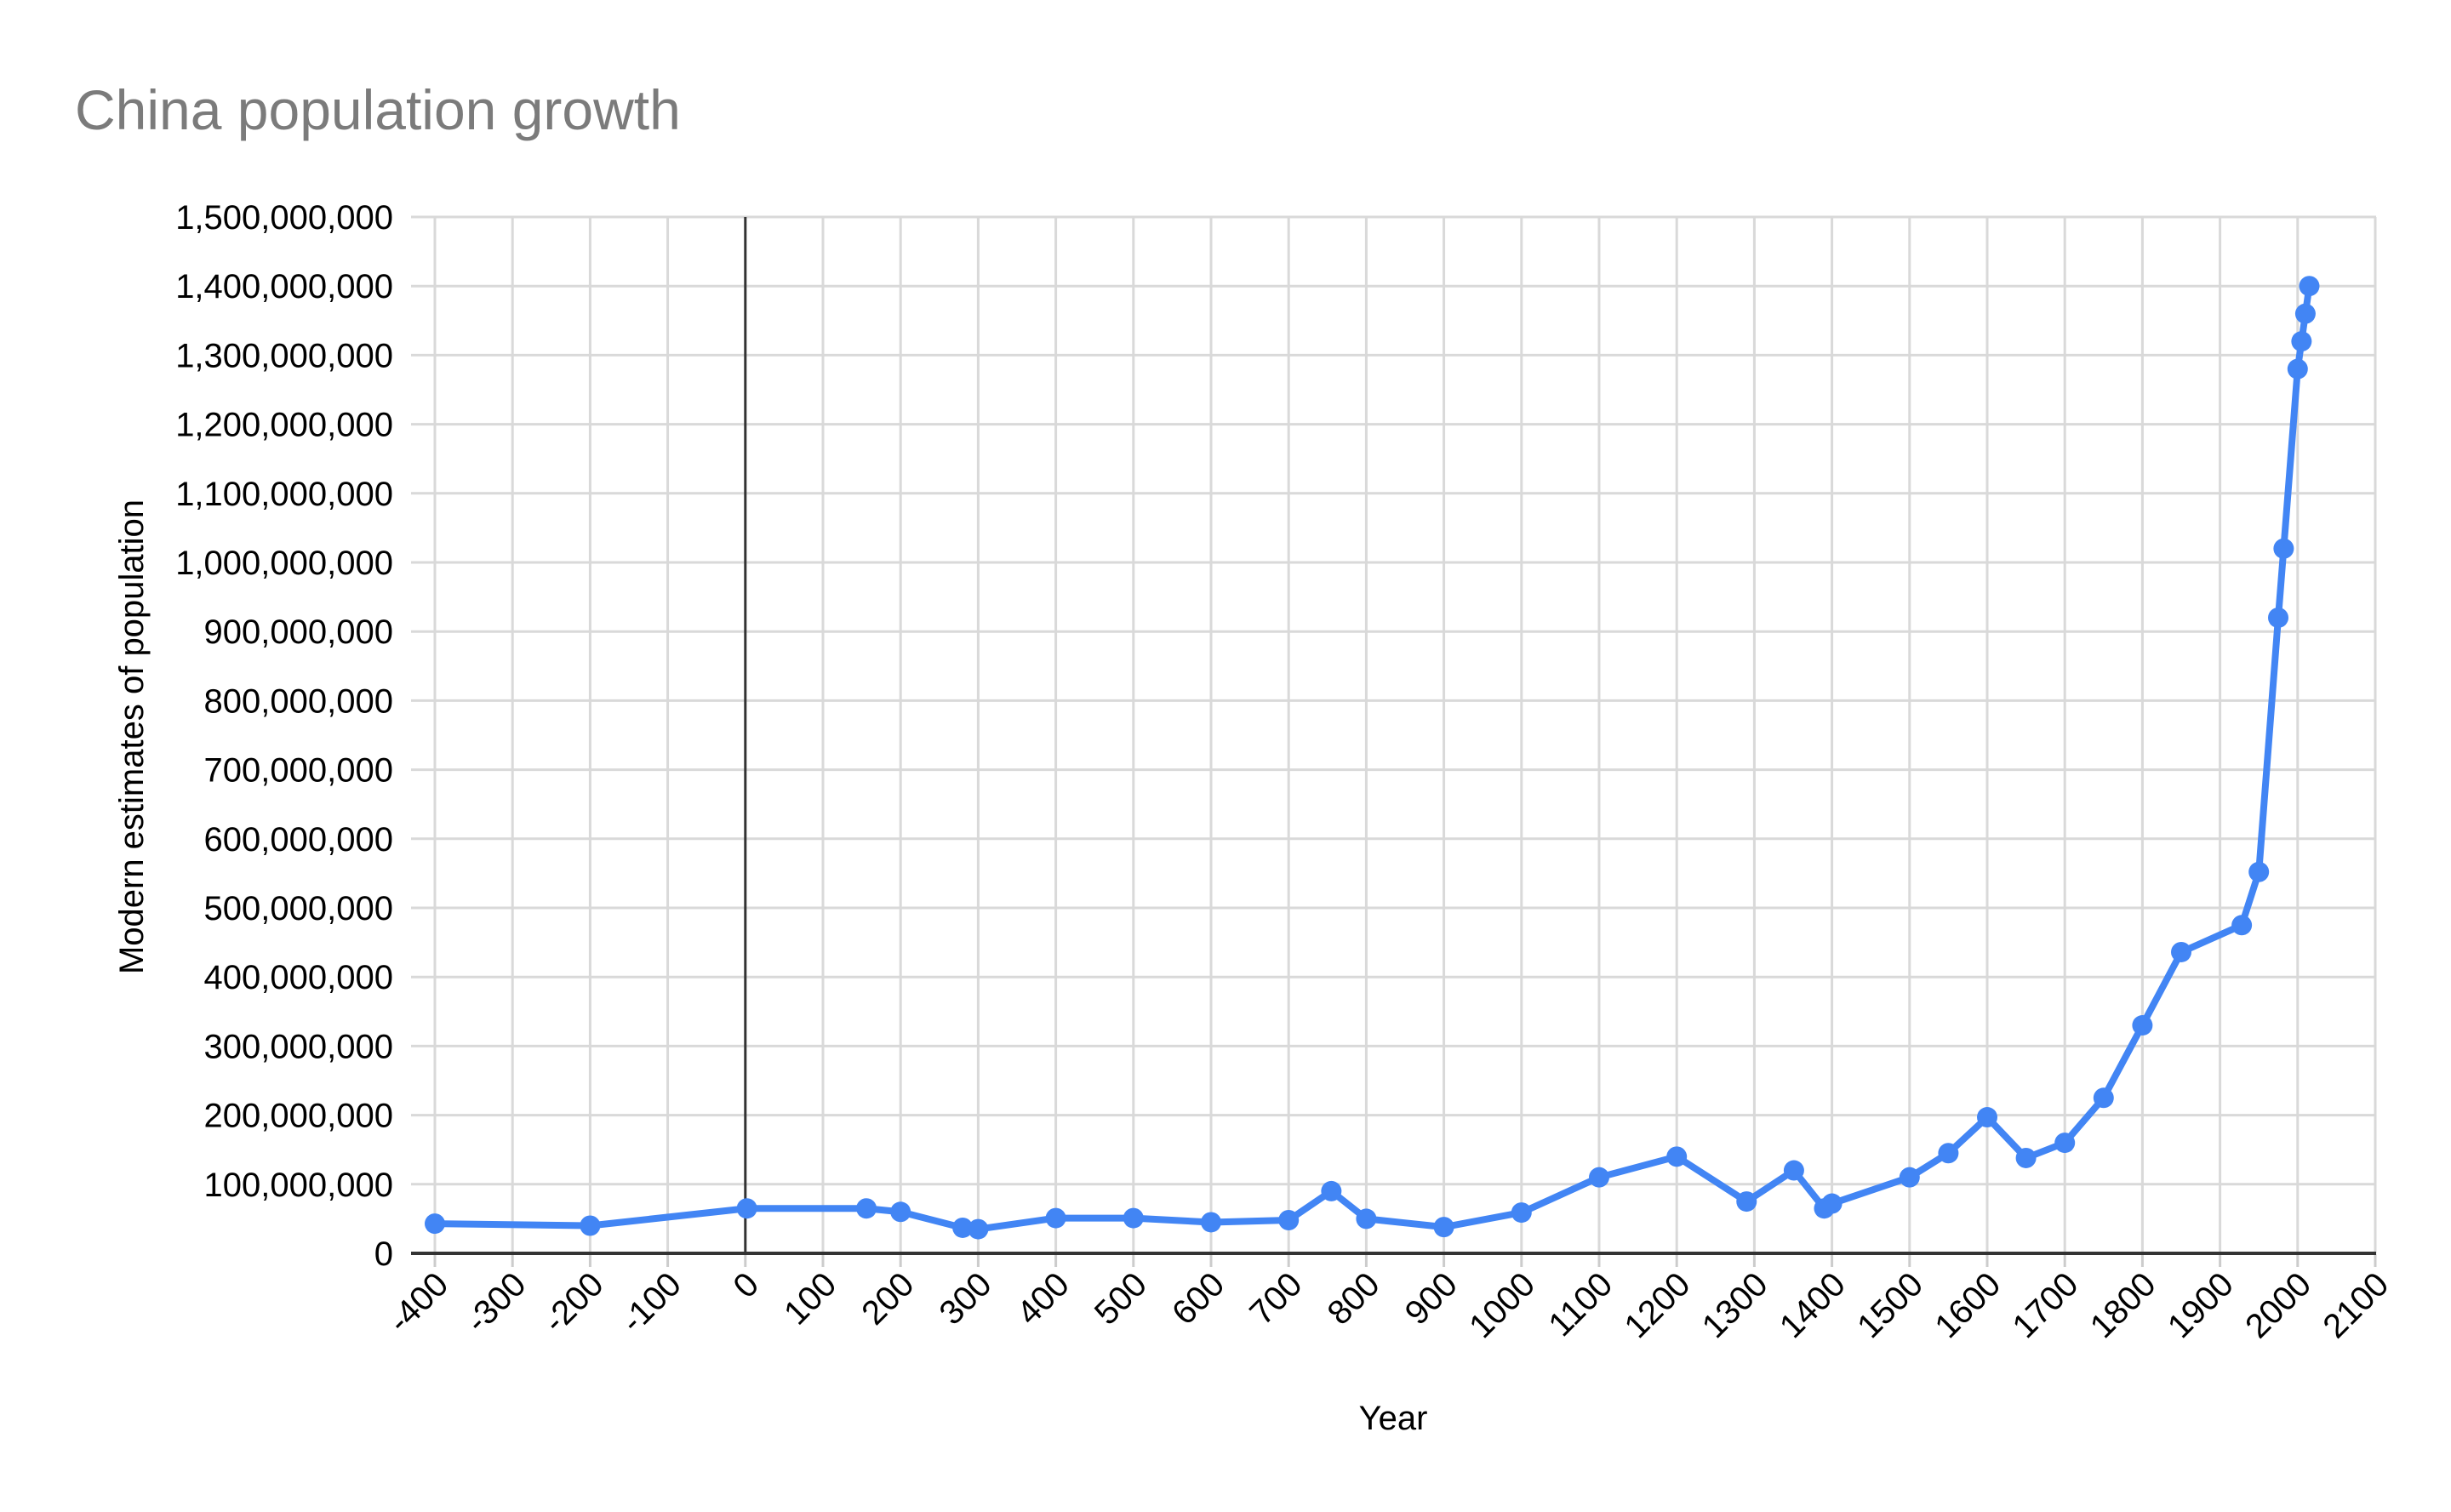 The height and width of the screenshot is (1512, 2451). Describe the element at coordinates (298, 840) in the screenshot. I see `y-tick-label: 600,000,000` at that location.